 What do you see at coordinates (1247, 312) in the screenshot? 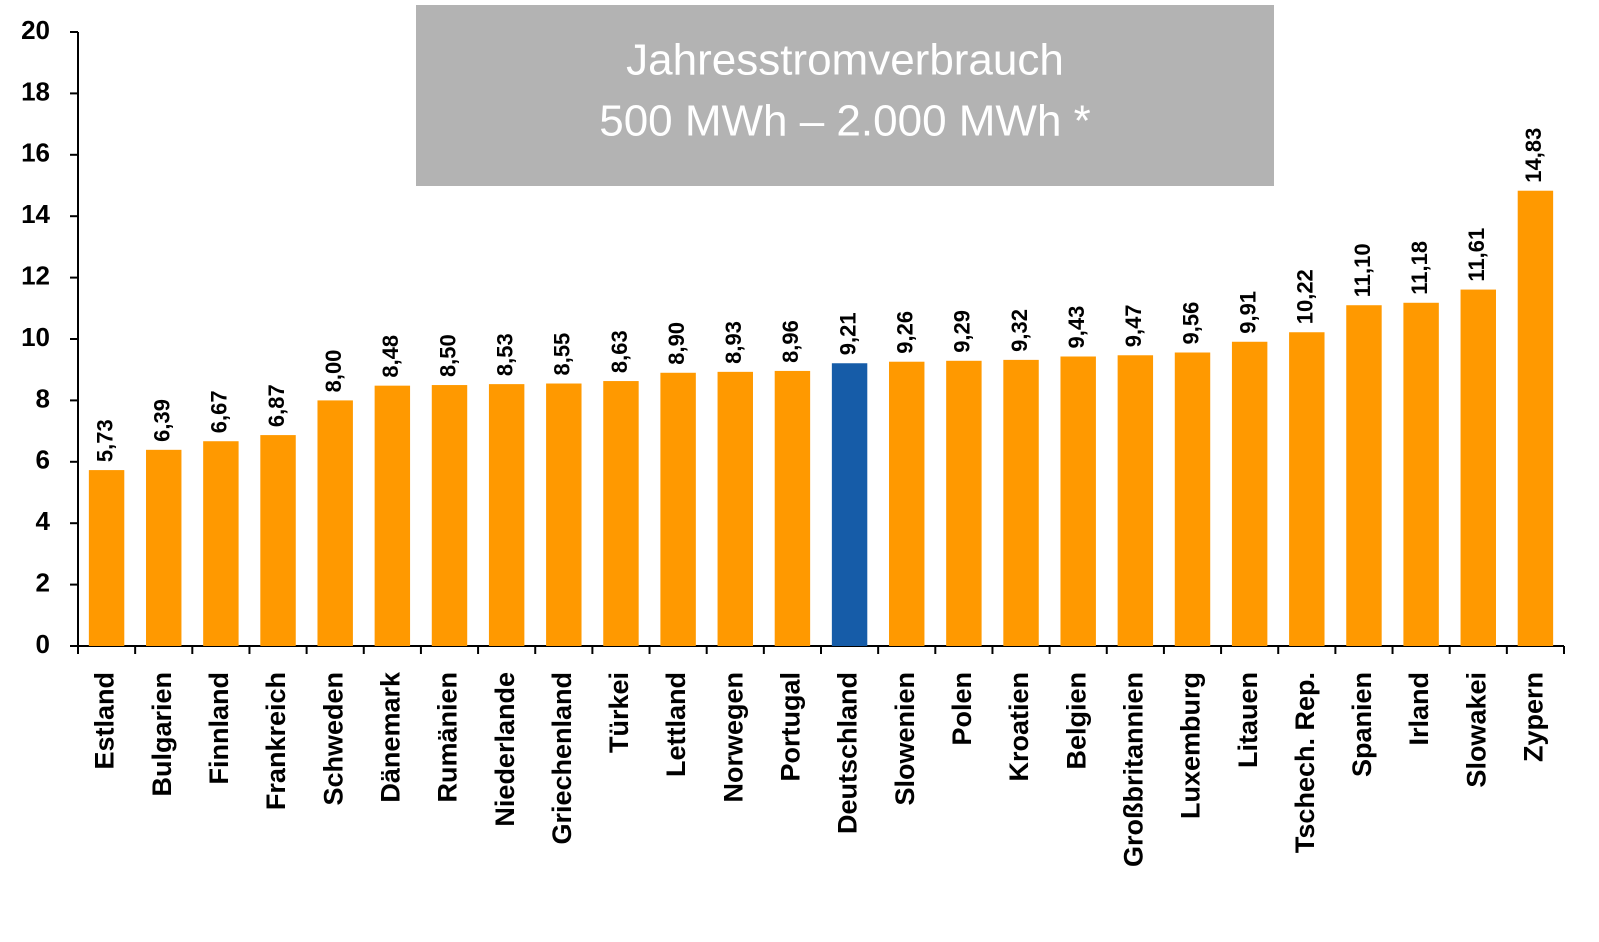
I see `value-label: 9,91` at bounding box center [1247, 312].